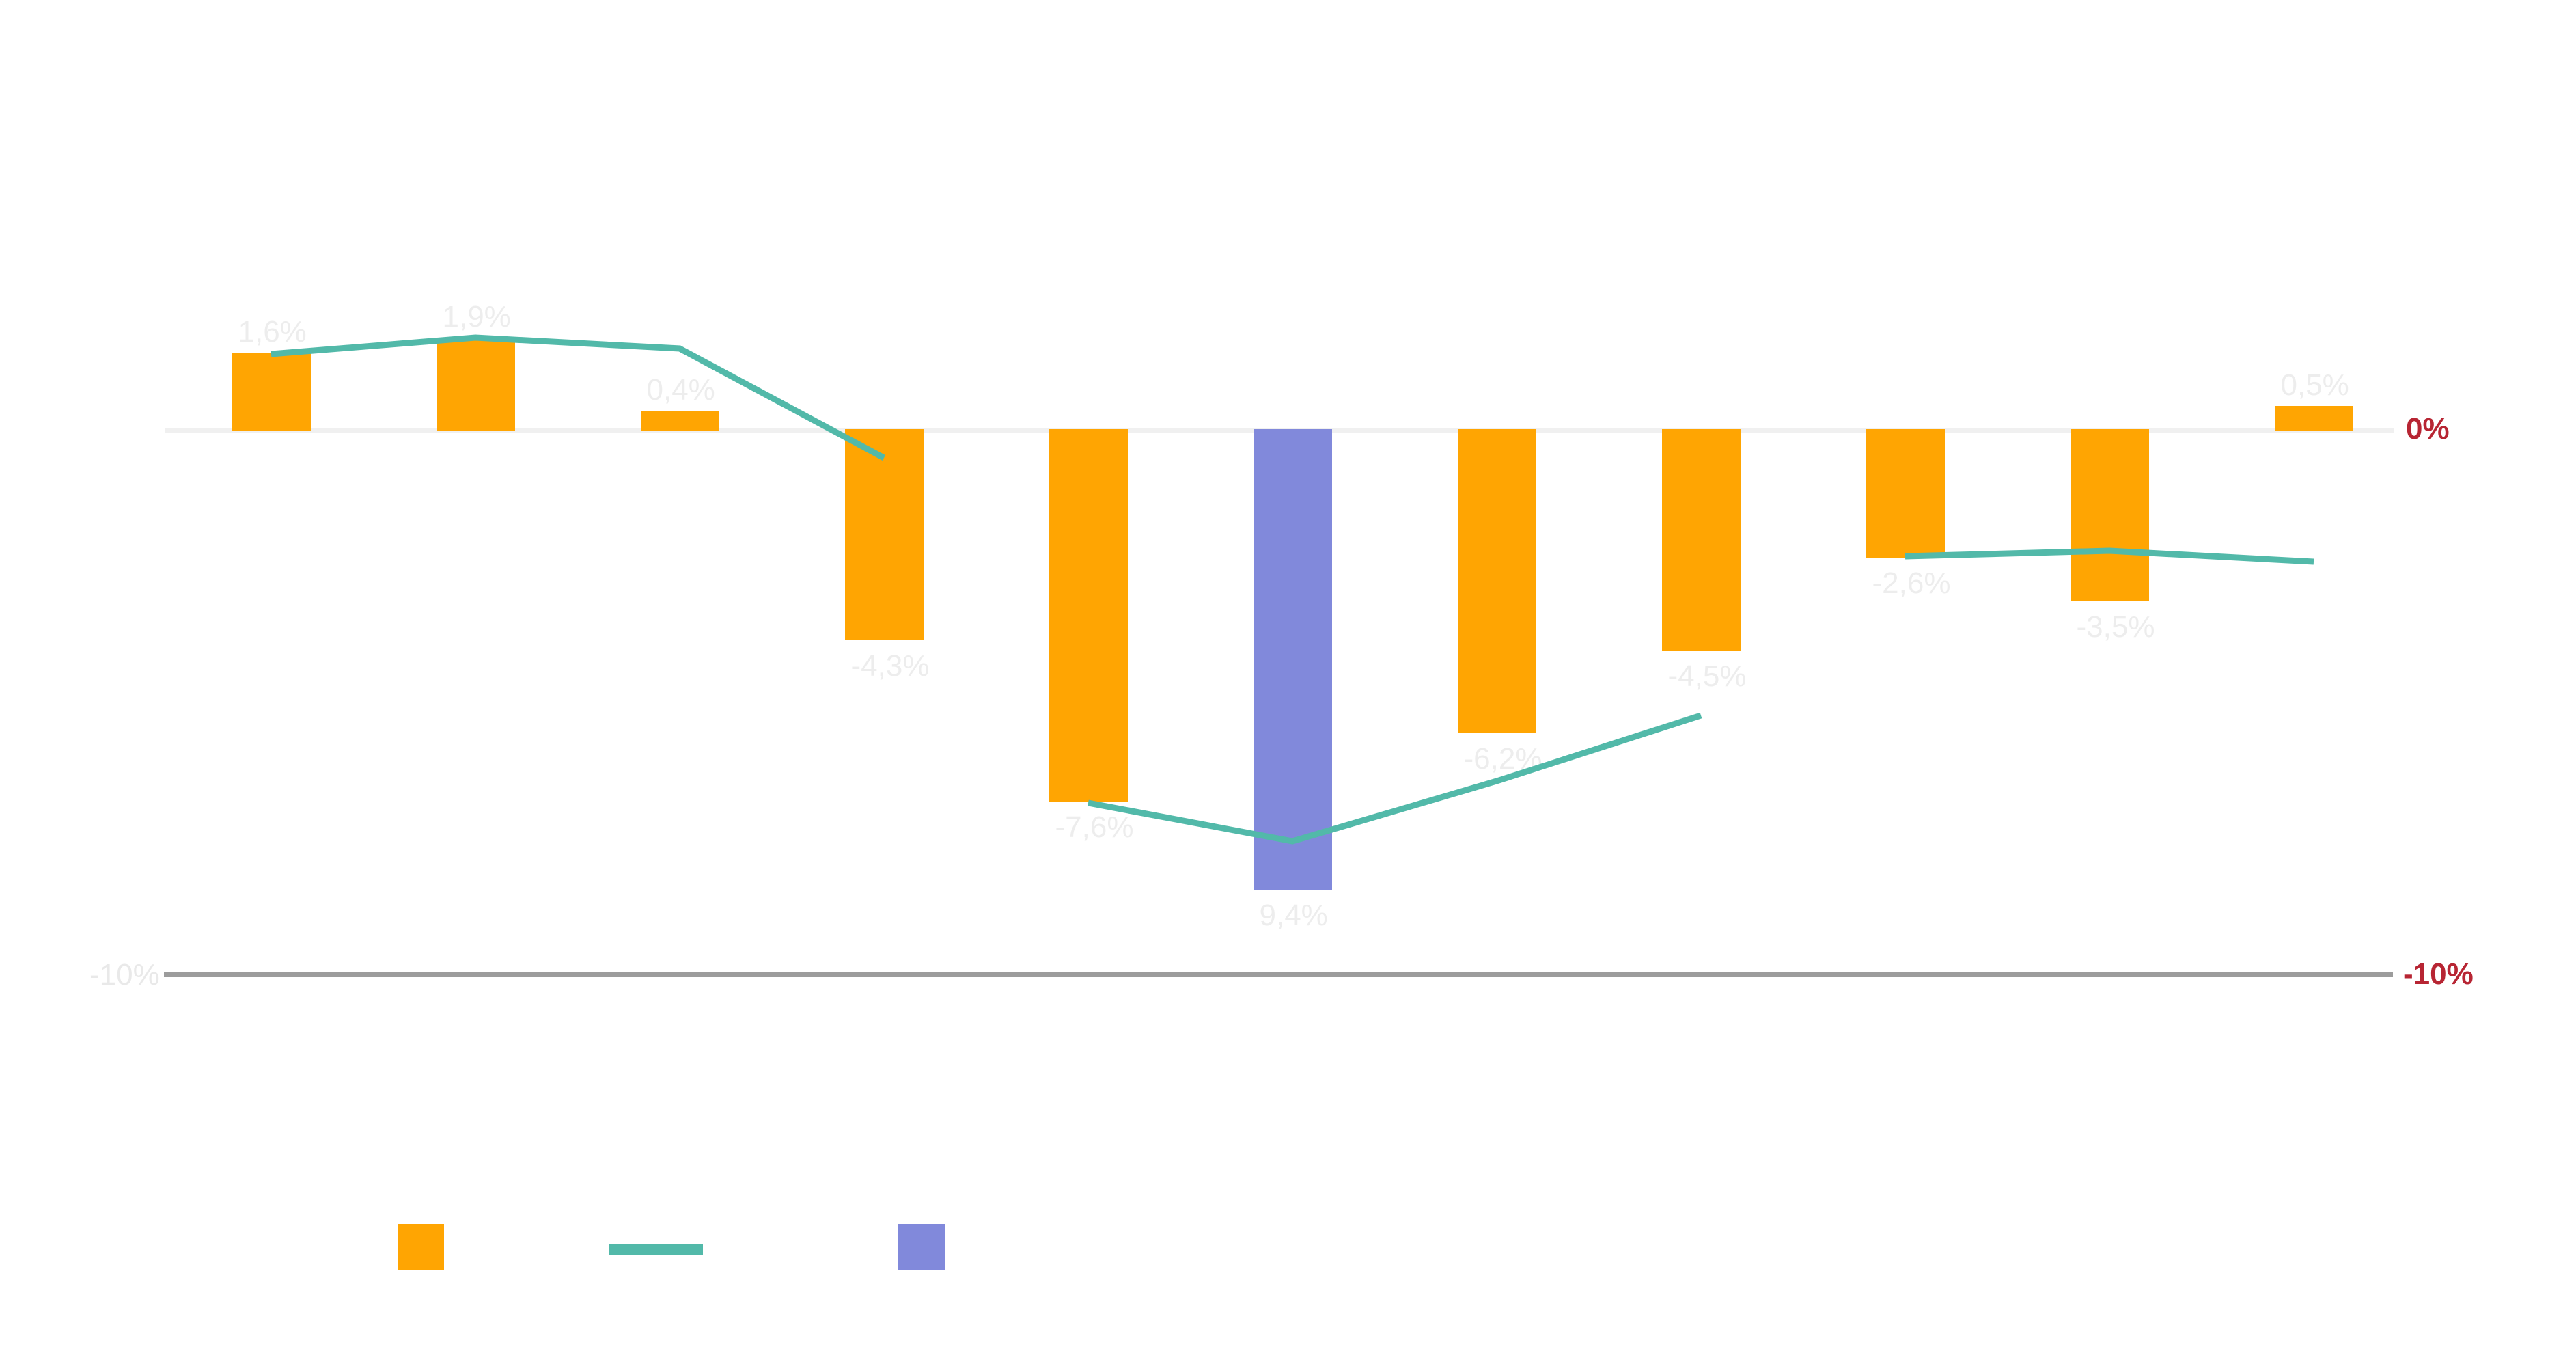  I want to click on bar-value-label: 0,4%, so click(681, 390).